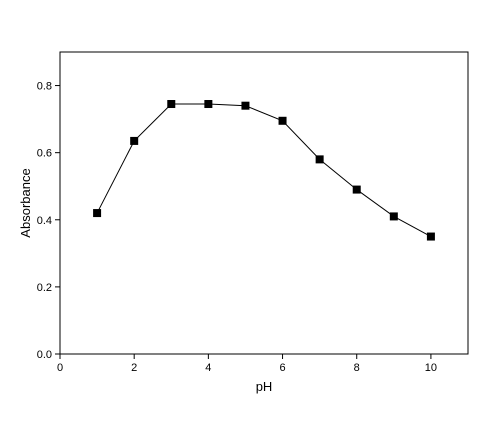 The width and height of the screenshot is (500, 424). I want to click on y-tick-label: 0.8, so click(44, 87).